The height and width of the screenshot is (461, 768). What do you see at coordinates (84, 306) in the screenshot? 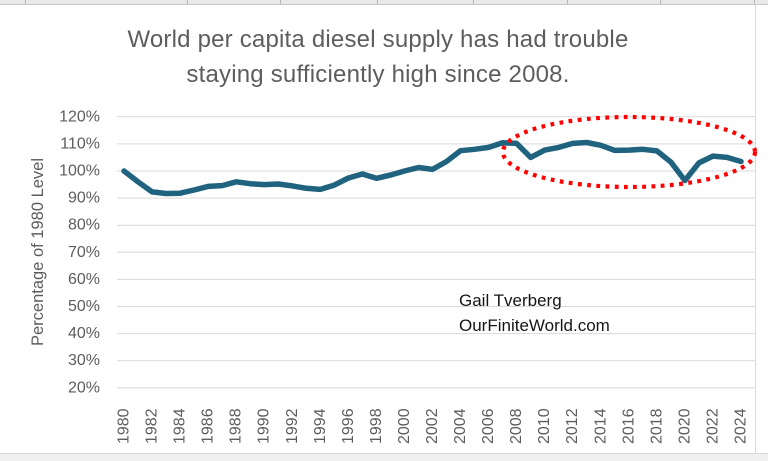
I see `y-tick-label: 50%` at bounding box center [84, 306].